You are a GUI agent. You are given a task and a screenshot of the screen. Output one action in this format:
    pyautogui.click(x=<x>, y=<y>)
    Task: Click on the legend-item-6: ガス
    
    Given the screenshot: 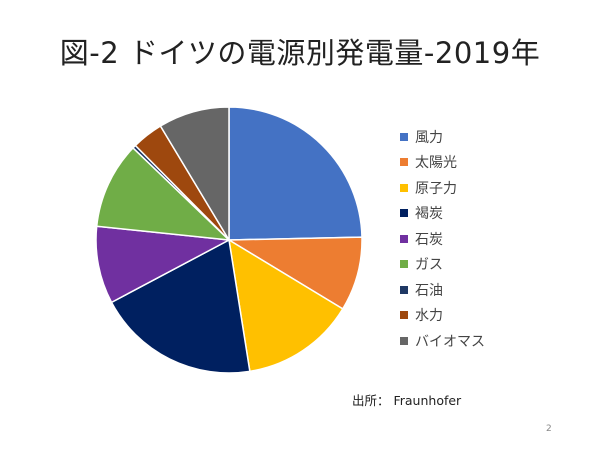 What is the action you would take?
    pyautogui.click(x=442, y=265)
    